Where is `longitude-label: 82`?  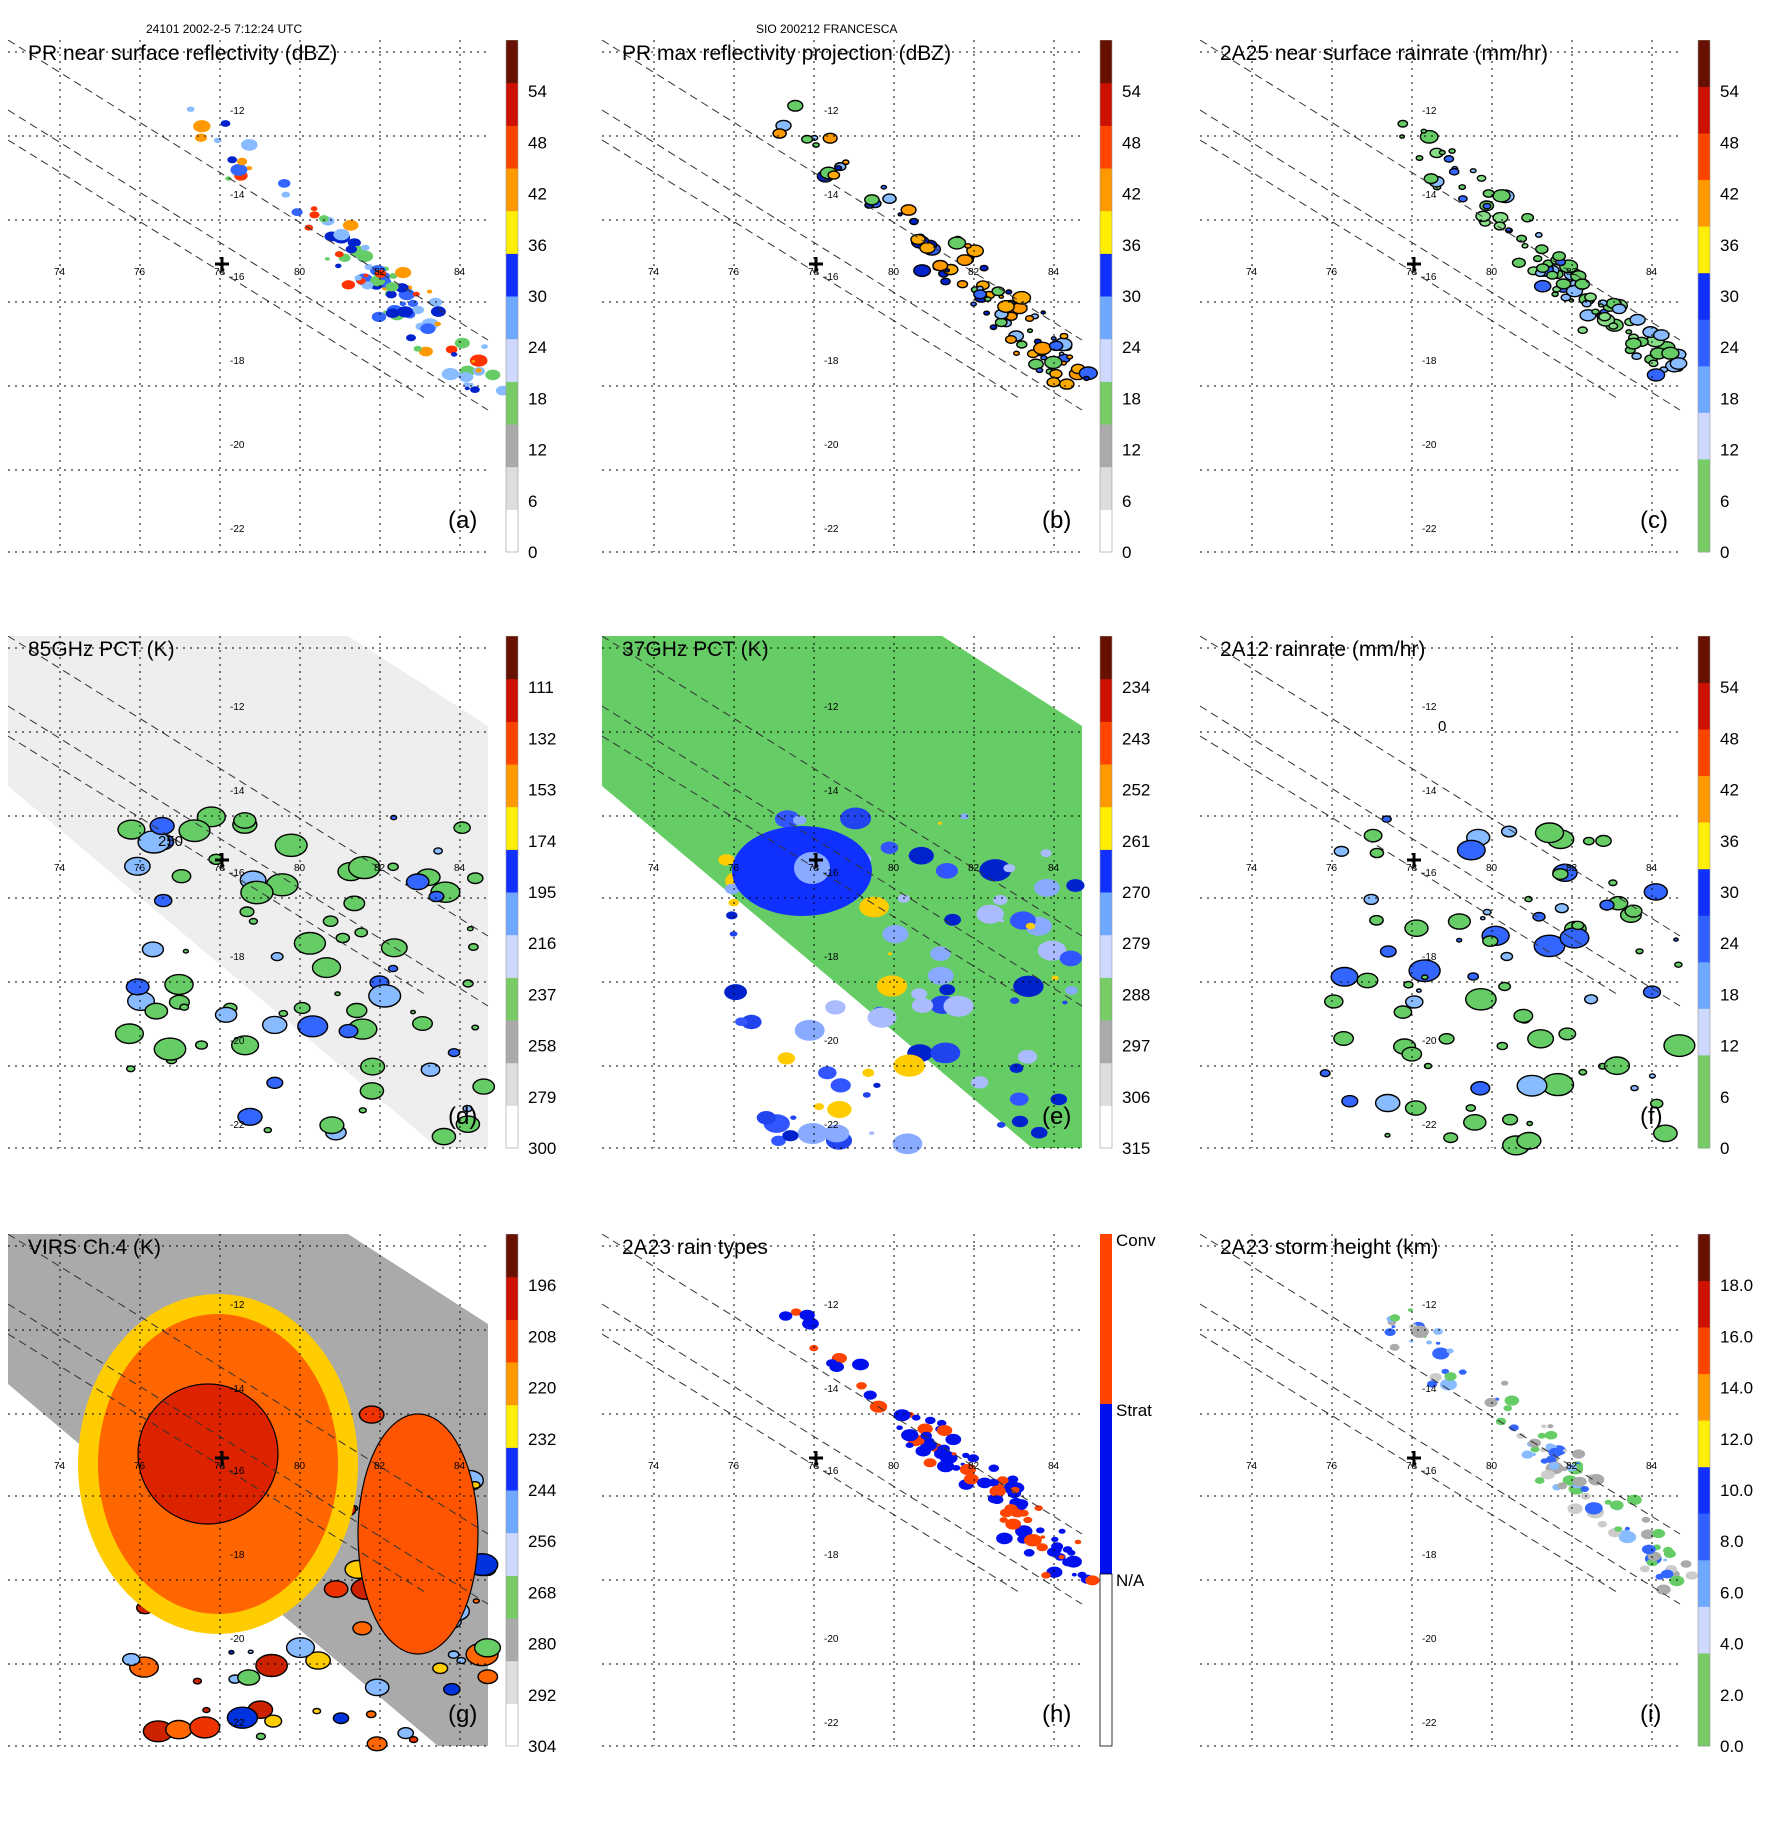
longitude-label: 82 is located at coordinates (1572, 272).